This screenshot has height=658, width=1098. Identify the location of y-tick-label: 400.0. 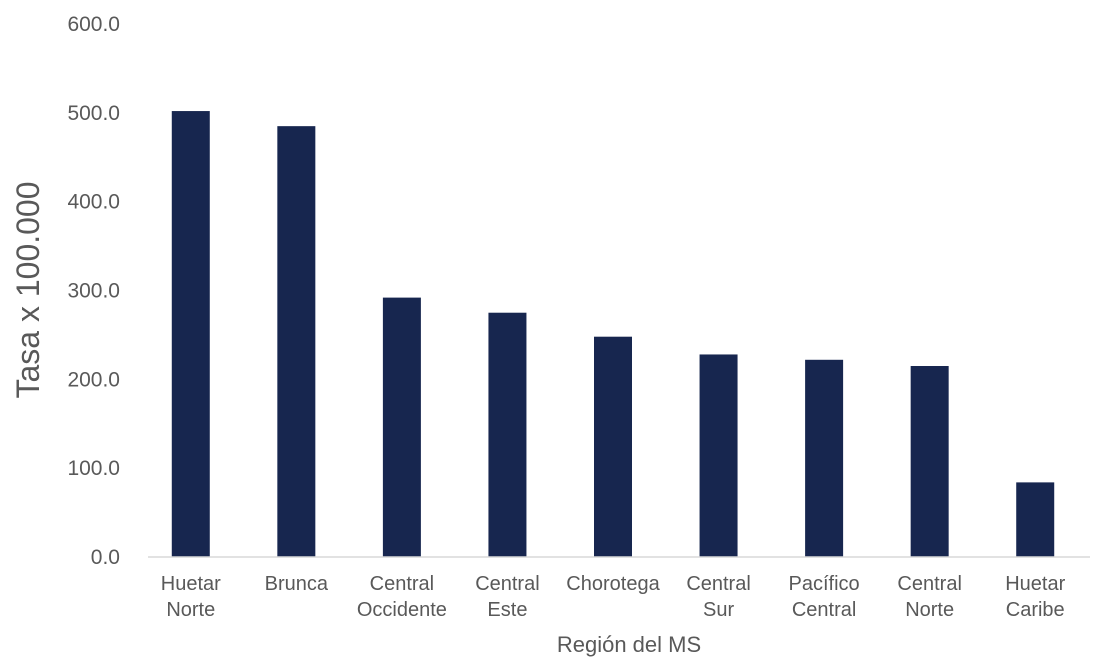
(93, 202).